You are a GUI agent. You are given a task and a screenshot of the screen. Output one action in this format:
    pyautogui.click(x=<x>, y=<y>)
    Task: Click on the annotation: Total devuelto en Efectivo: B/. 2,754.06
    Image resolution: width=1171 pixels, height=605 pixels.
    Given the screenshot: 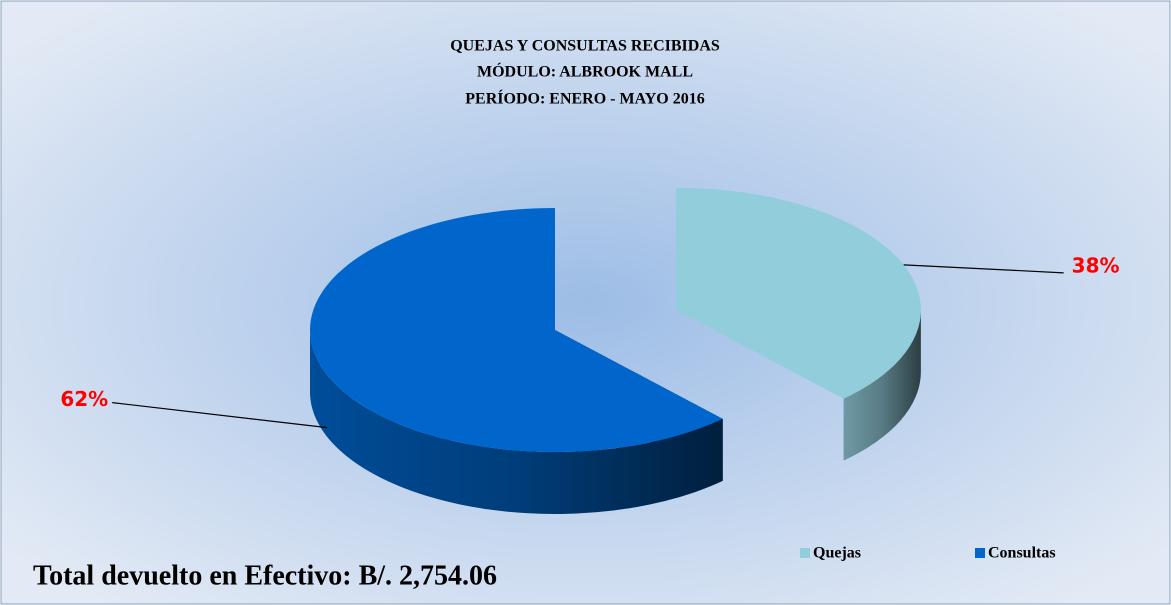 What is the action you would take?
    pyautogui.click(x=265, y=575)
    